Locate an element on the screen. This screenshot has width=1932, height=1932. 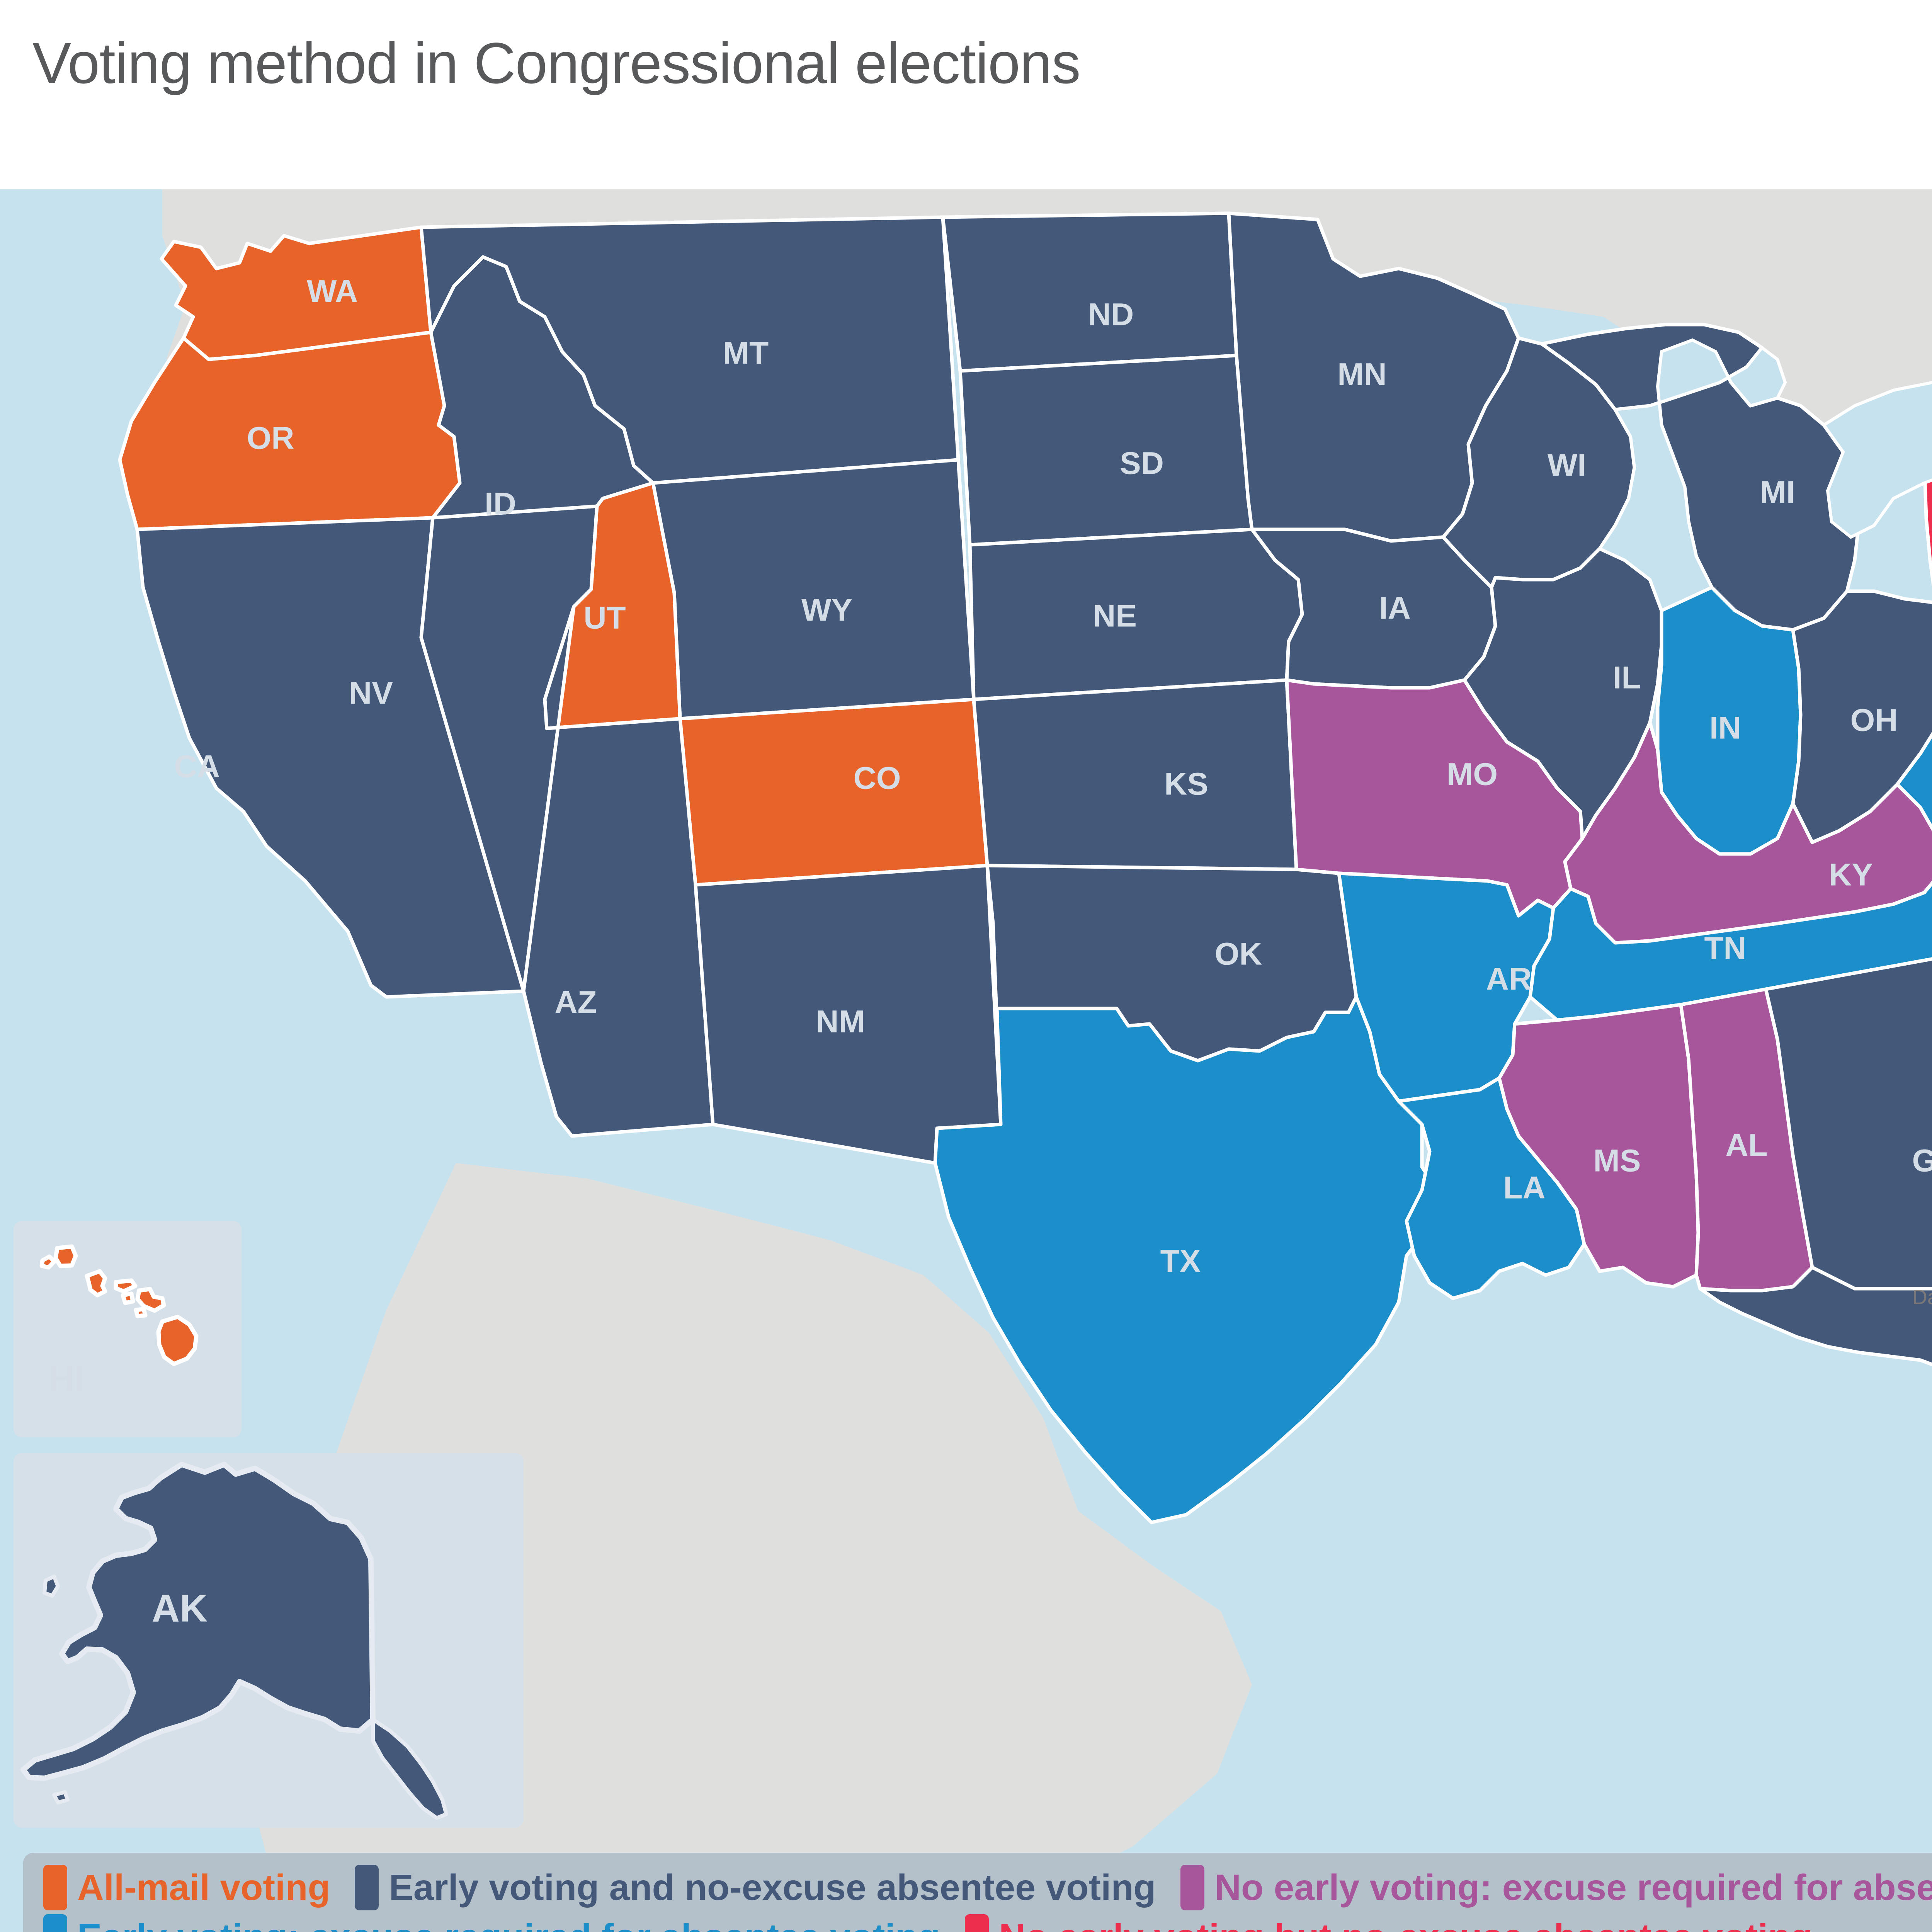
state-label-NM: NM is located at coordinates (841, 1021).